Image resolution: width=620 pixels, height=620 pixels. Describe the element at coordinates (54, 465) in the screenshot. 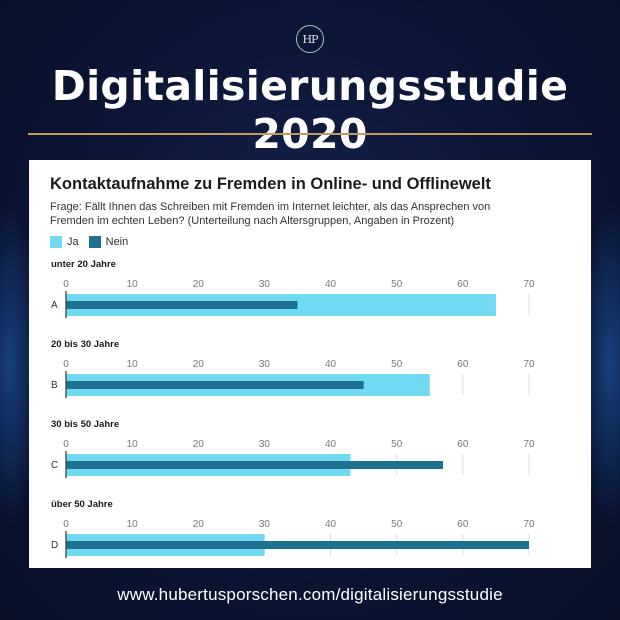

I see `category-label: C` at that location.